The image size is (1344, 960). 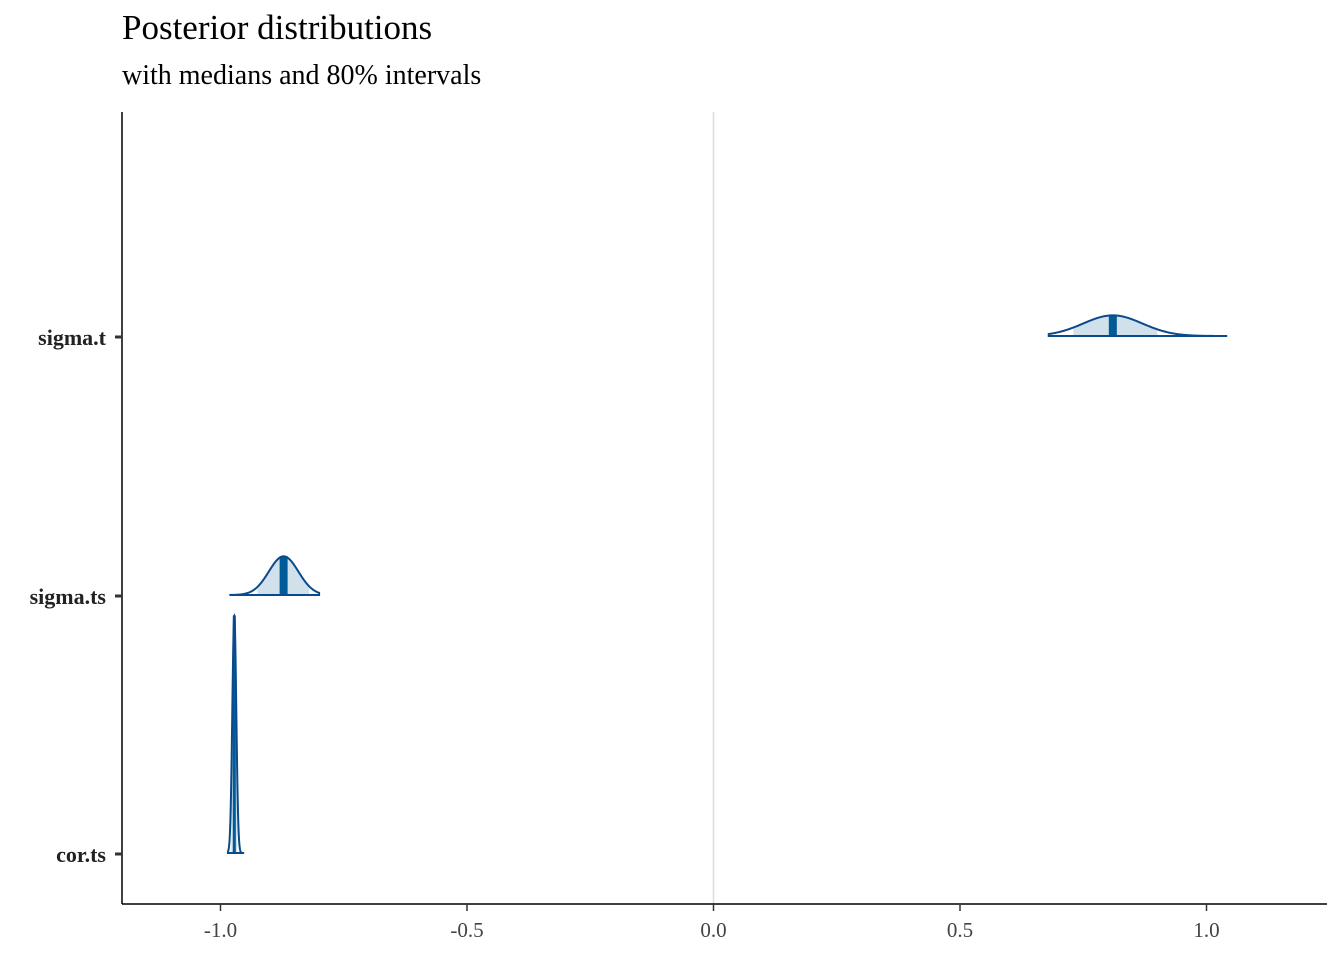 What do you see at coordinates (68, 596) in the screenshot?
I see `y-tick-label-sigma.ts: sigma.ts` at bounding box center [68, 596].